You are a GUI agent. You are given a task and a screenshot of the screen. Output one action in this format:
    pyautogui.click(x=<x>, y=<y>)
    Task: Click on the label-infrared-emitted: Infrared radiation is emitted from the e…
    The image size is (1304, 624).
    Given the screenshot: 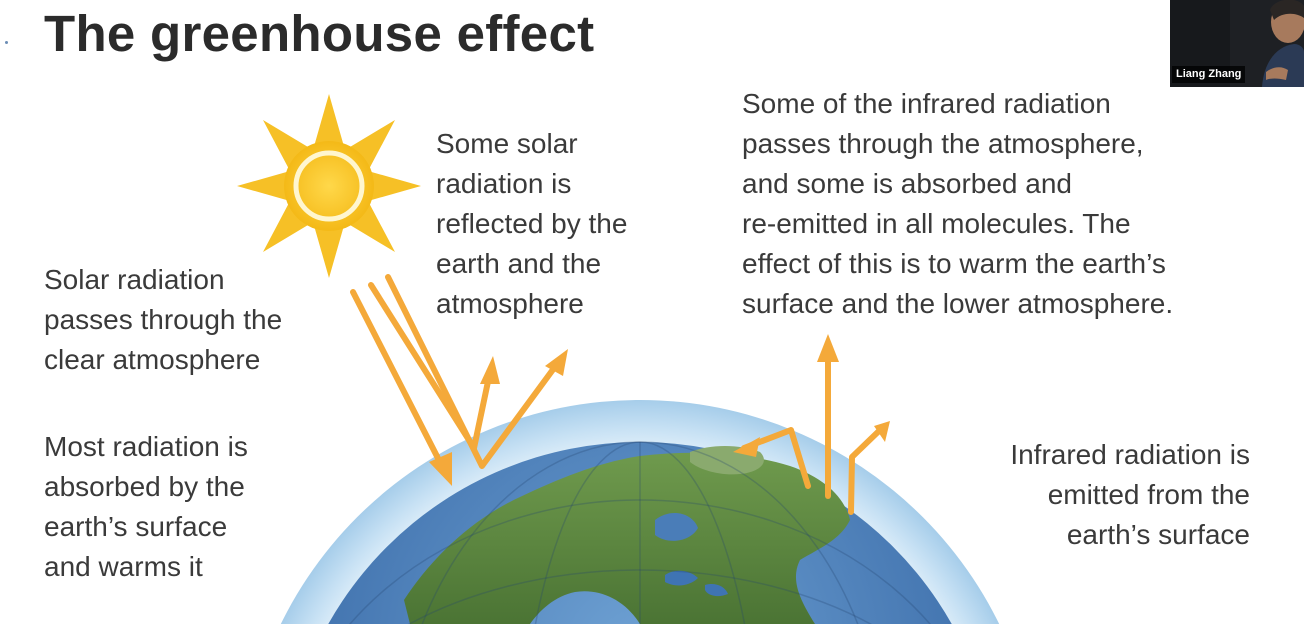 What is the action you would take?
    pyautogui.click(x=1130, y=494)
    